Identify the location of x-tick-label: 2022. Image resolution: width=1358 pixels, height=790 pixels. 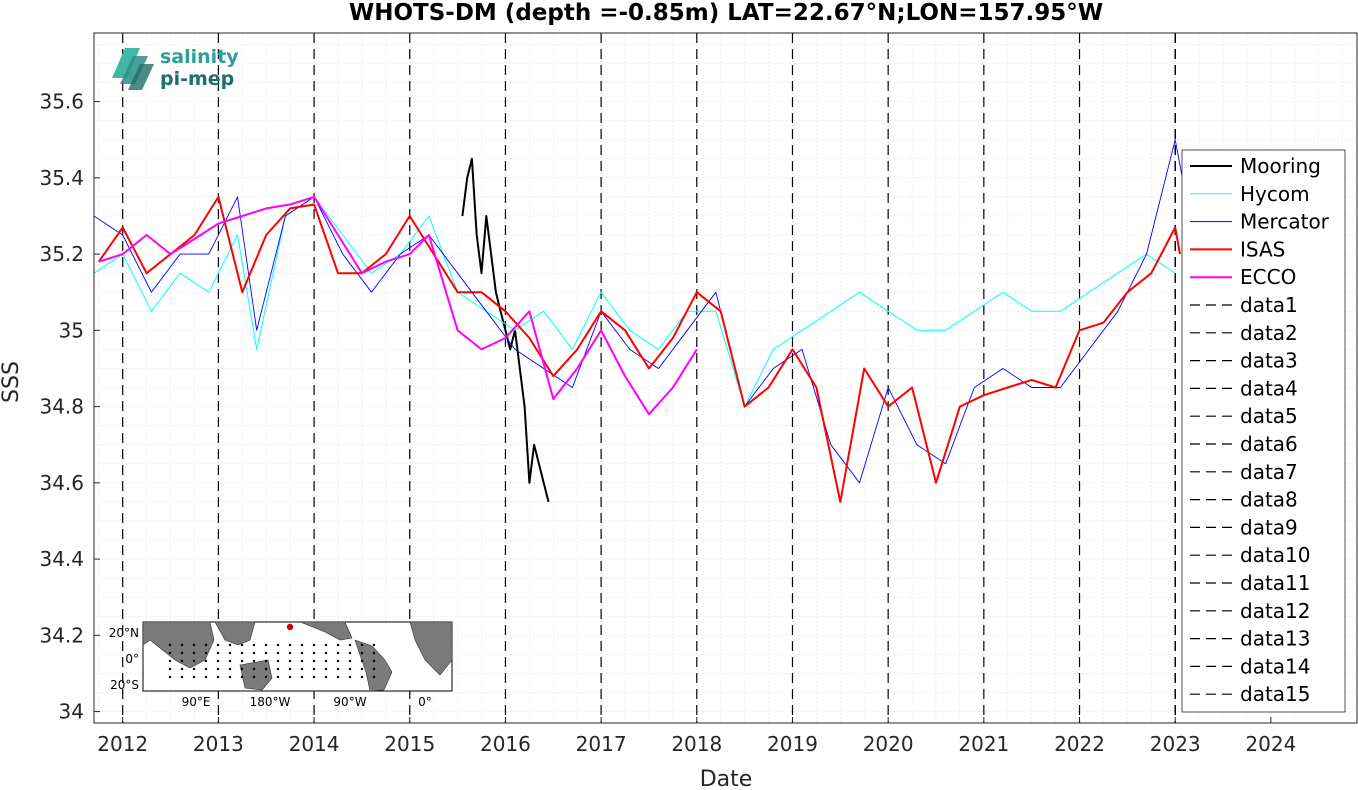
(1079, 744).